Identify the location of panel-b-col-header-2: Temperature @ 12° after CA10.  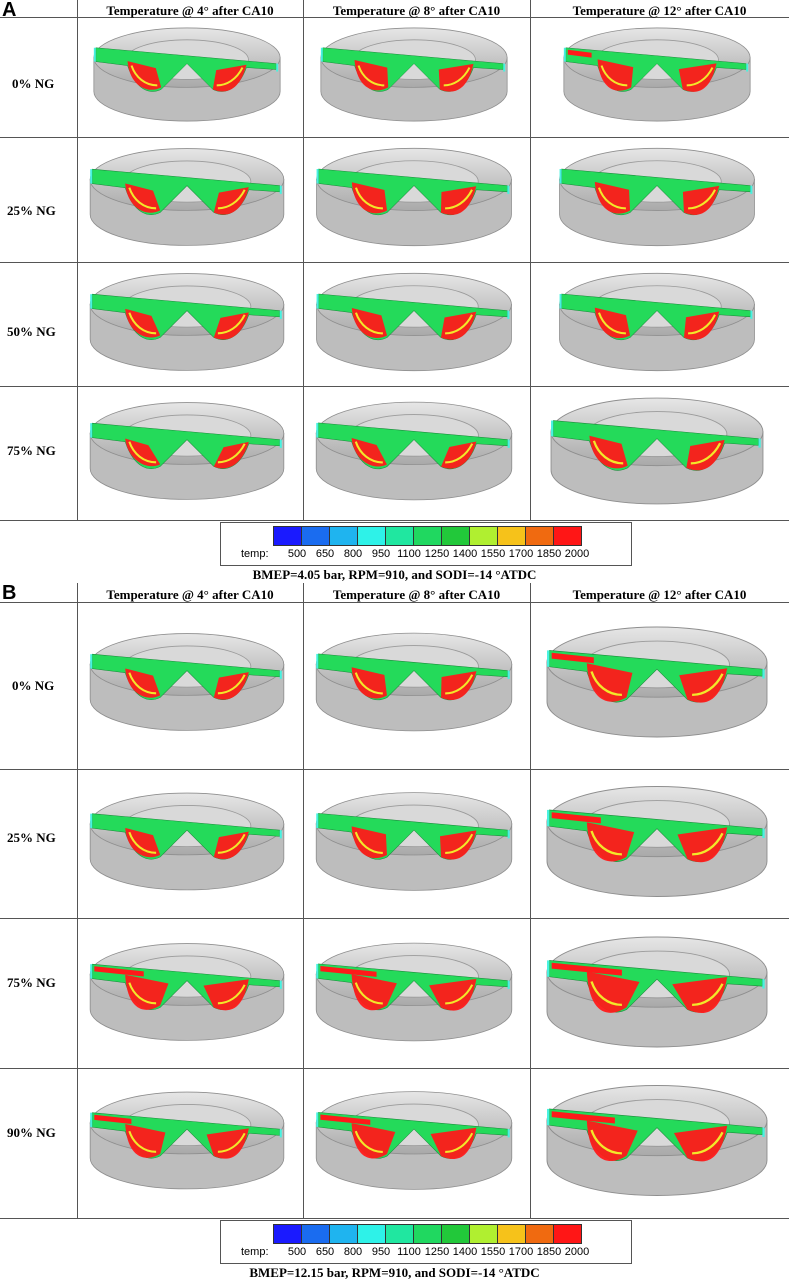
(659, 594).